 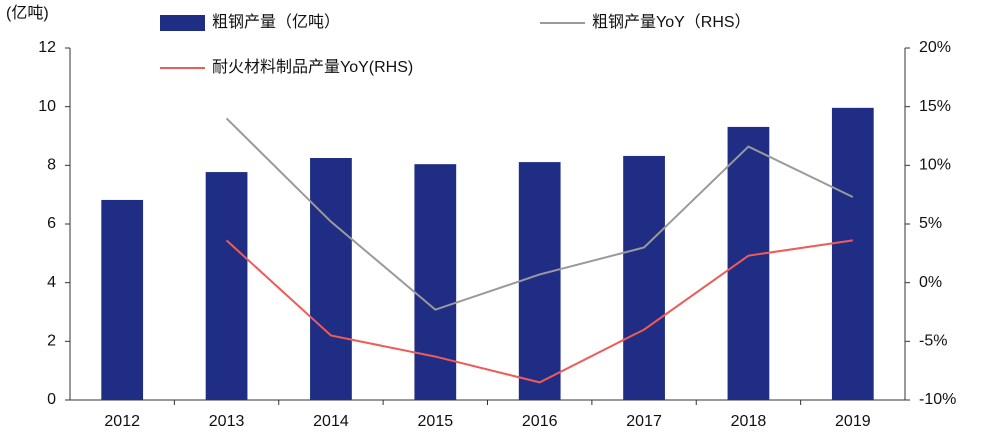 What do you see at coordinates (47, 106) in the screenshot?
I see `y-tick-label: 10` at bounding box center [47, 106].